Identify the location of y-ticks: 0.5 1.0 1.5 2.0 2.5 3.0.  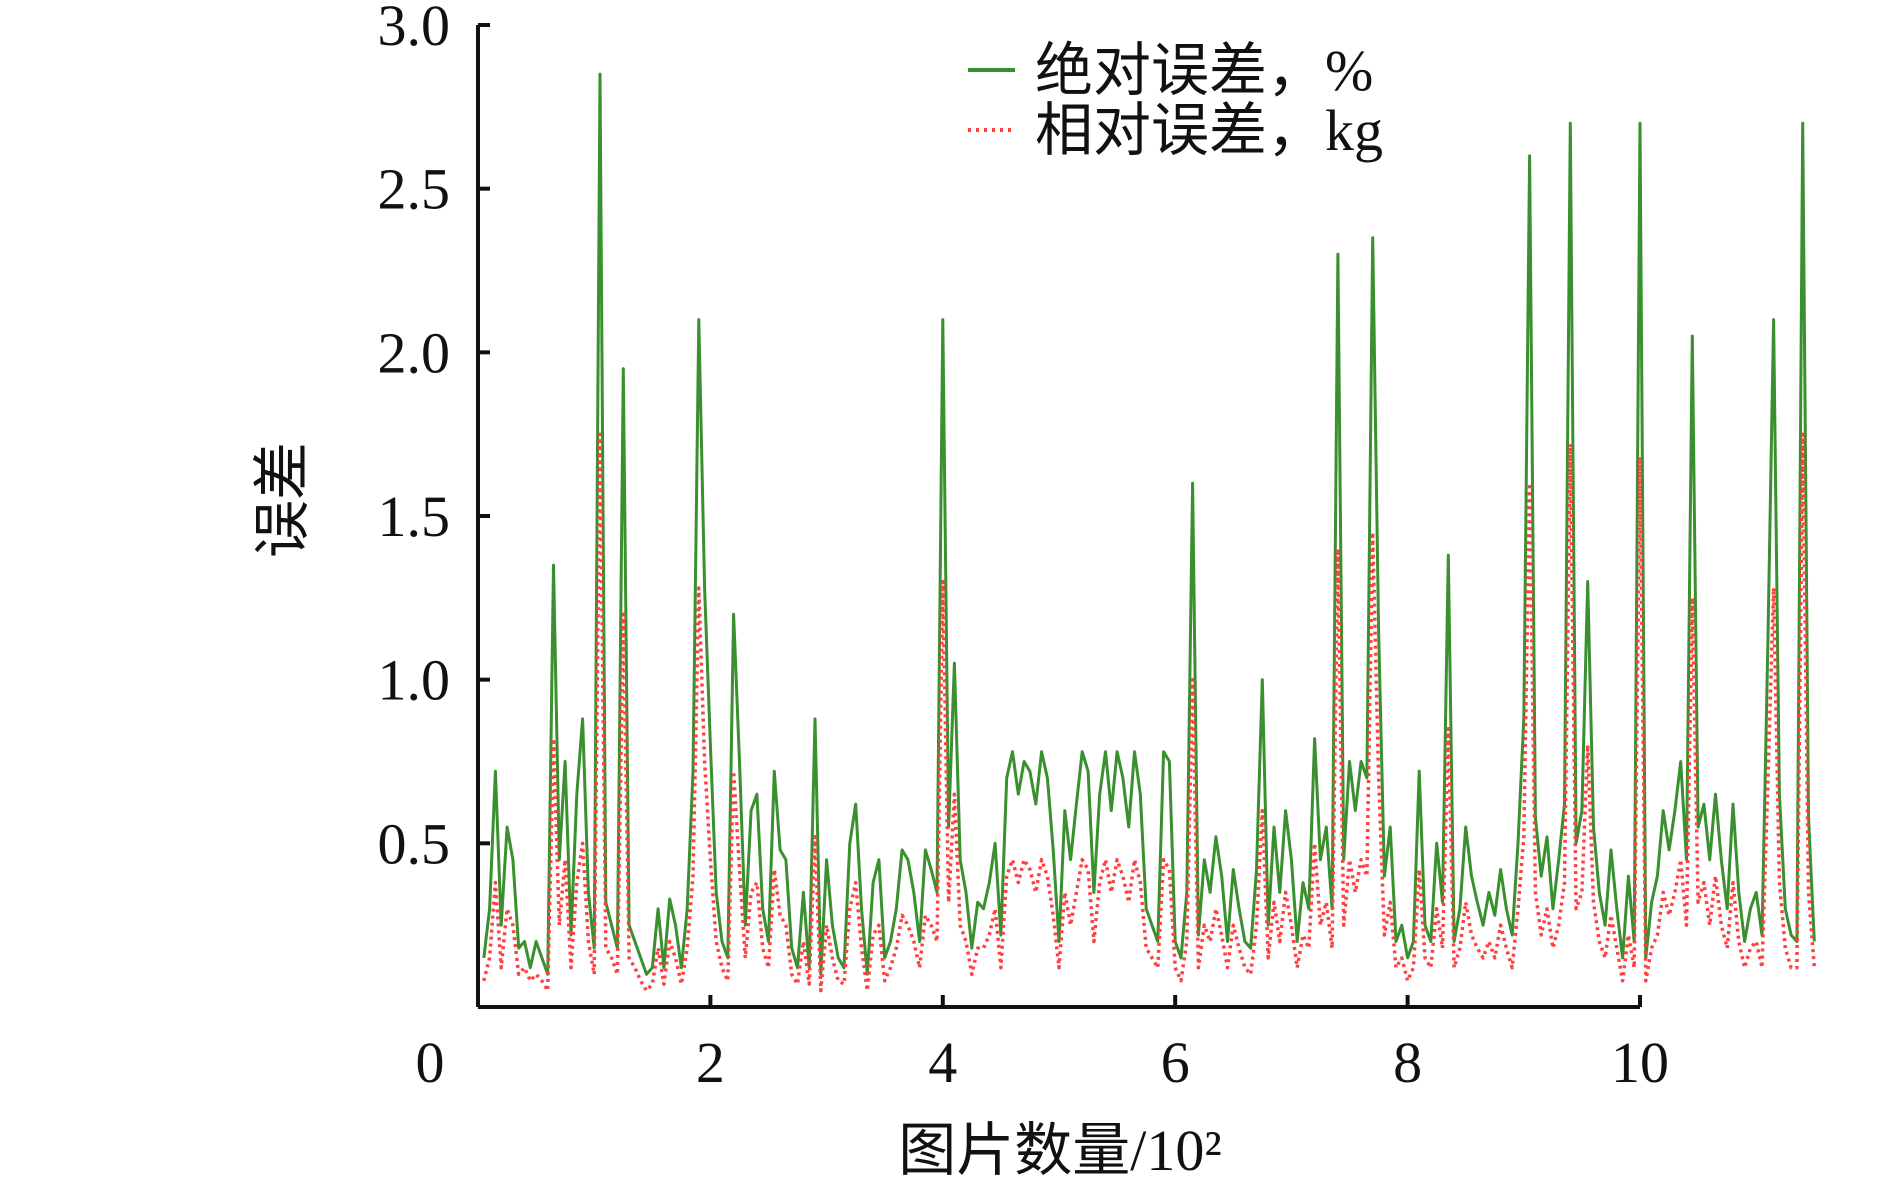
(434, 438).